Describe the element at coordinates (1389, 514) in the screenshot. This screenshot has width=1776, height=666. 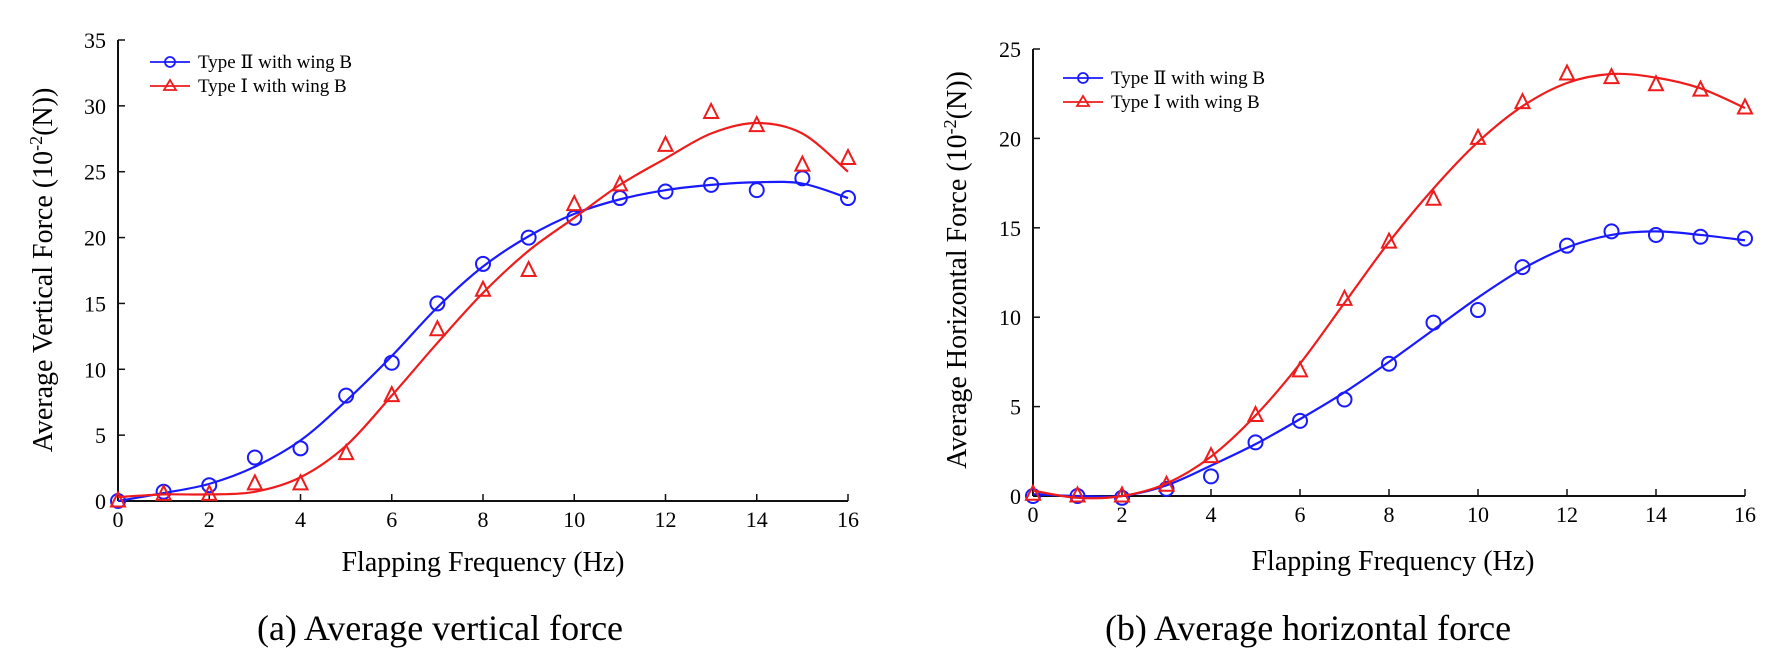
I see `x-tick-label-b: 8` at that location.